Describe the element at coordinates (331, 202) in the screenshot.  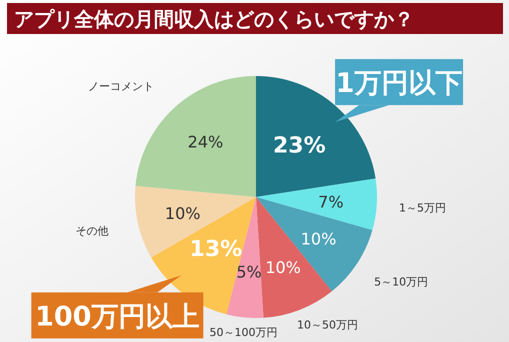
I see `data-label: 7%` at that location.